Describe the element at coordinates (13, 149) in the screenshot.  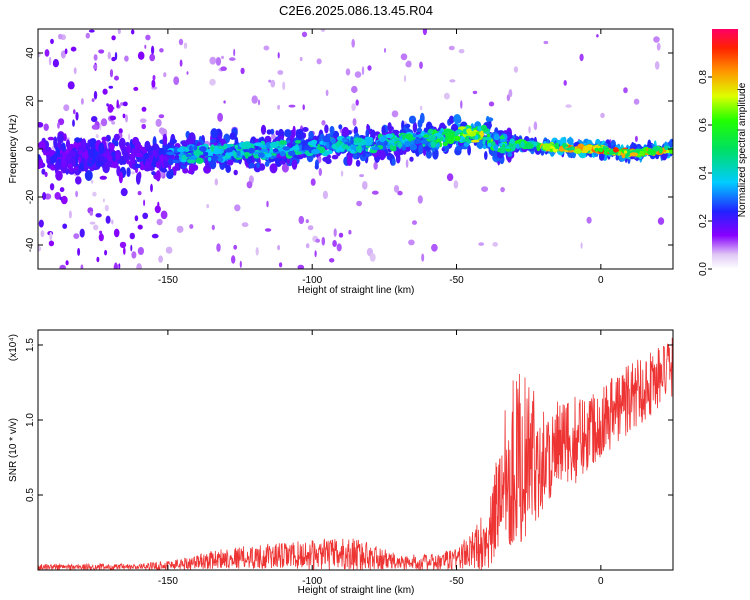
I see `spectrogram-y-label: Frequency (Hz)` at that location.